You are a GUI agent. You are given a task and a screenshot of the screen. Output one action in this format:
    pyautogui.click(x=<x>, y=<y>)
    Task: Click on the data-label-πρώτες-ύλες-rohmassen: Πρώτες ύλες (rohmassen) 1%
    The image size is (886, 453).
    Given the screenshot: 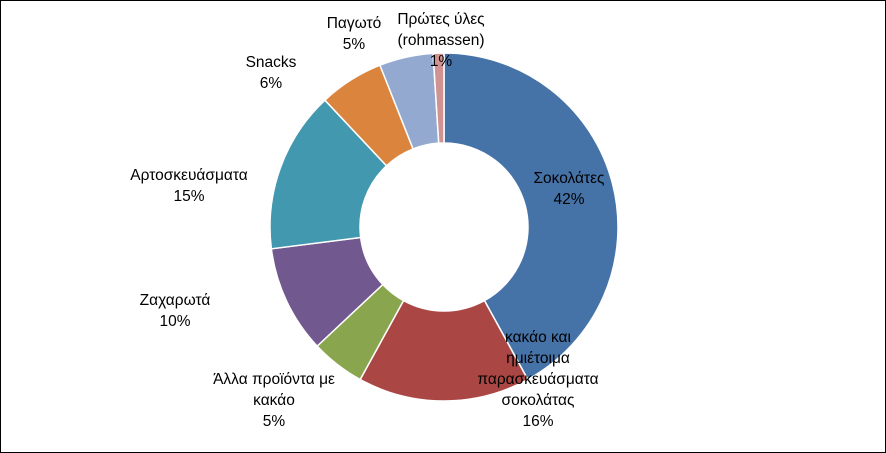 What is the action you would take?
    pyautogui.click(x=440, y=40)
    